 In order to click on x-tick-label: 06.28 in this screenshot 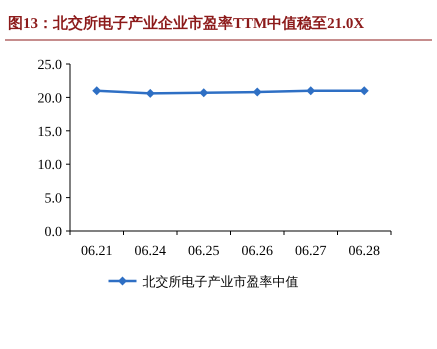, I will do `click(364, 251)`.